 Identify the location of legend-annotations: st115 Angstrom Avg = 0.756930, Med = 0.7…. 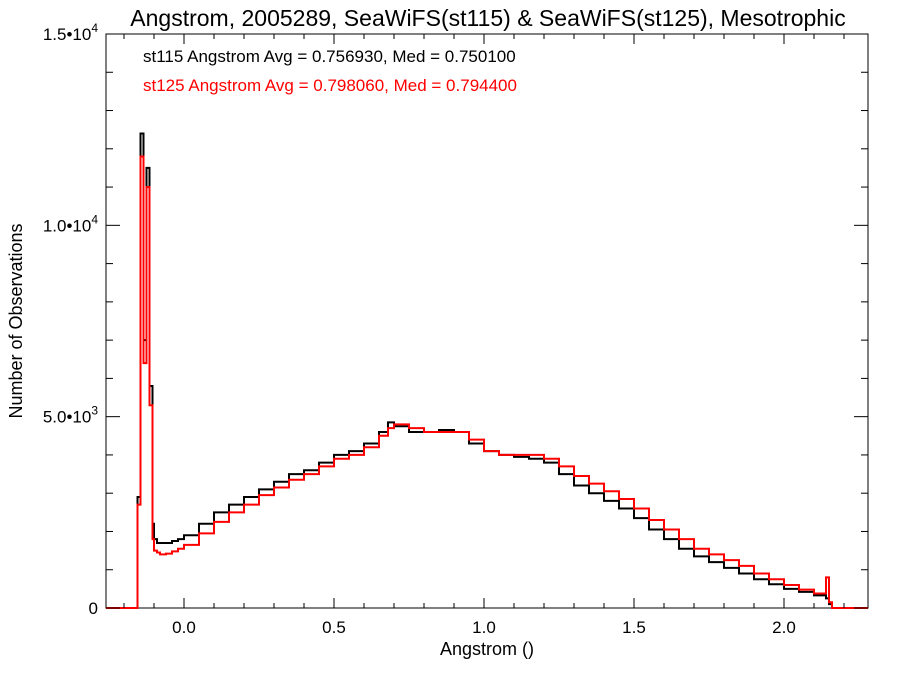
(330, 71).